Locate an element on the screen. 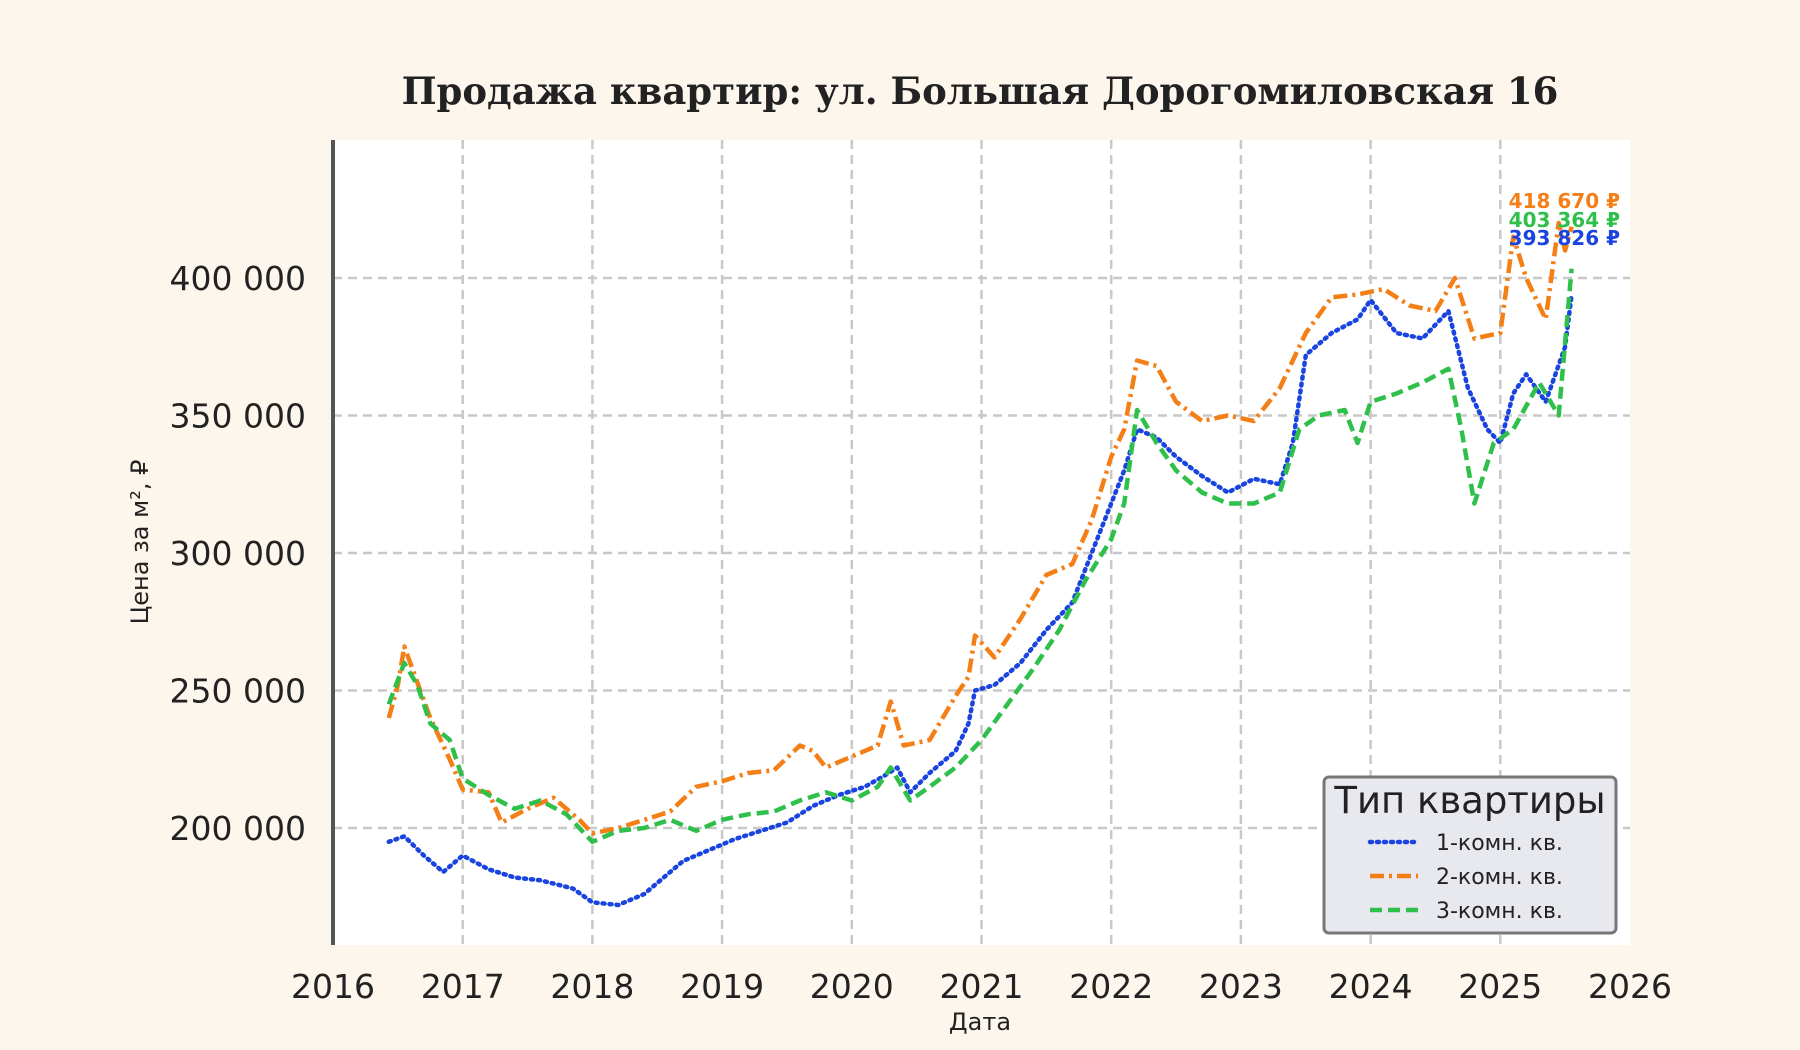 The width and height of the screenshot is (1800, 1050). legend-label-2: 2-комн. кв. is located at coordinates (1499, 877).